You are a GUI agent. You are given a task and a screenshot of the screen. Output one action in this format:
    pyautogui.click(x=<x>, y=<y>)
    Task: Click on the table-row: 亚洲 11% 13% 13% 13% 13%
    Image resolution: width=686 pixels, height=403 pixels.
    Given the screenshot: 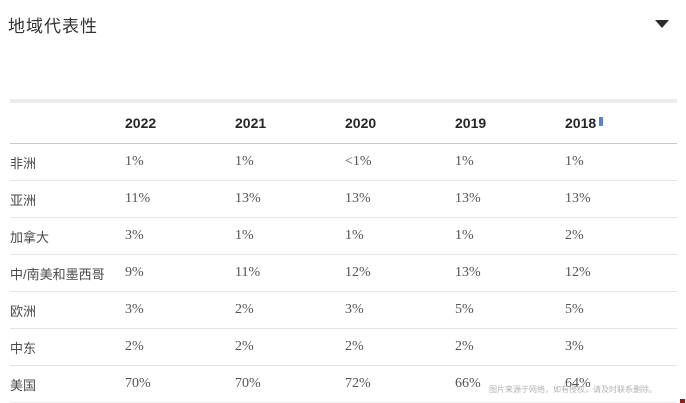 What is the action you would take?
    pyautogui.click(x=343, y=199)
    